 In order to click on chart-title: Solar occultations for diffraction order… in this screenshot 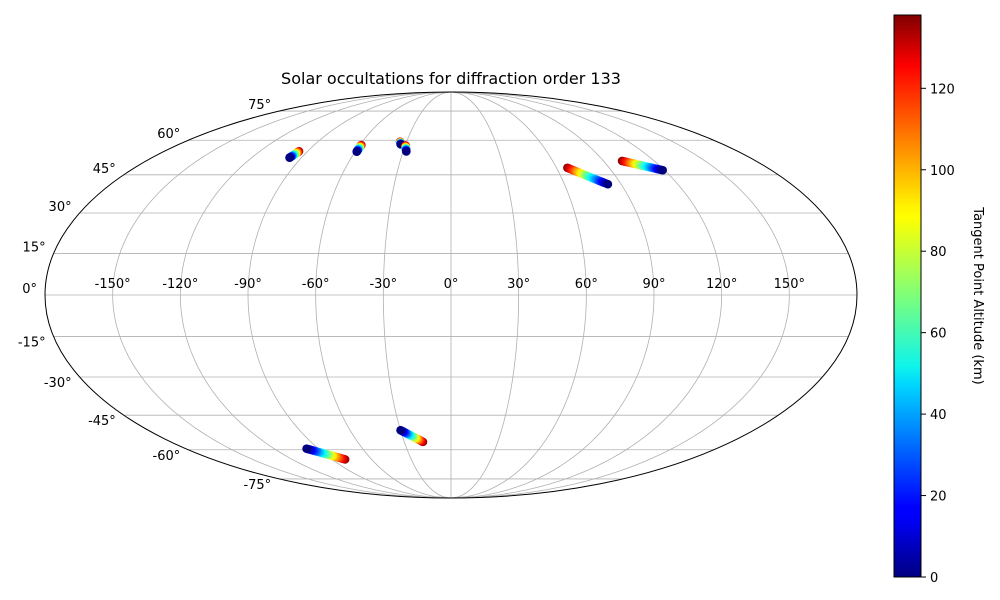, I will do `click(451, 78)`.